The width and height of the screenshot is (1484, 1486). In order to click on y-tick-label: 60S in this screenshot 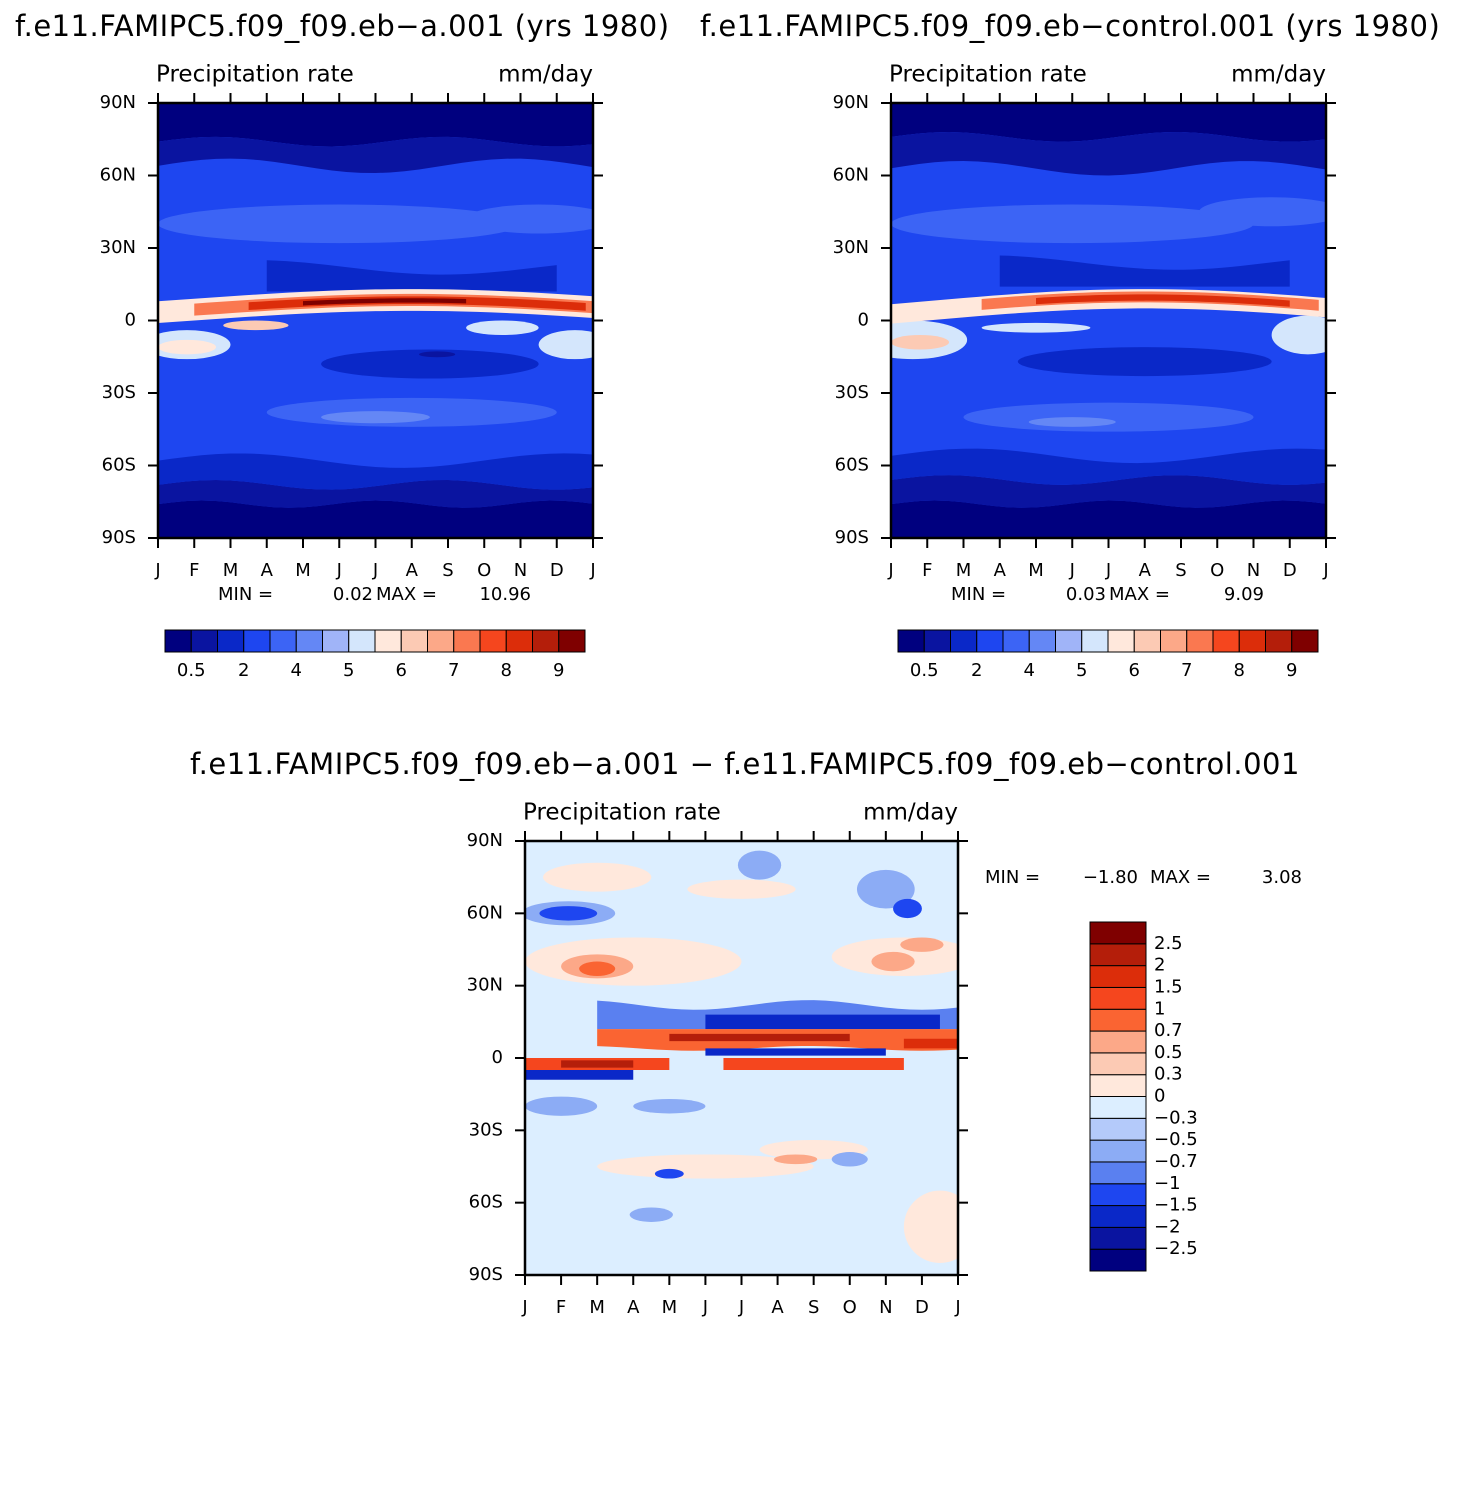, I will do `click(486, 1202)`.